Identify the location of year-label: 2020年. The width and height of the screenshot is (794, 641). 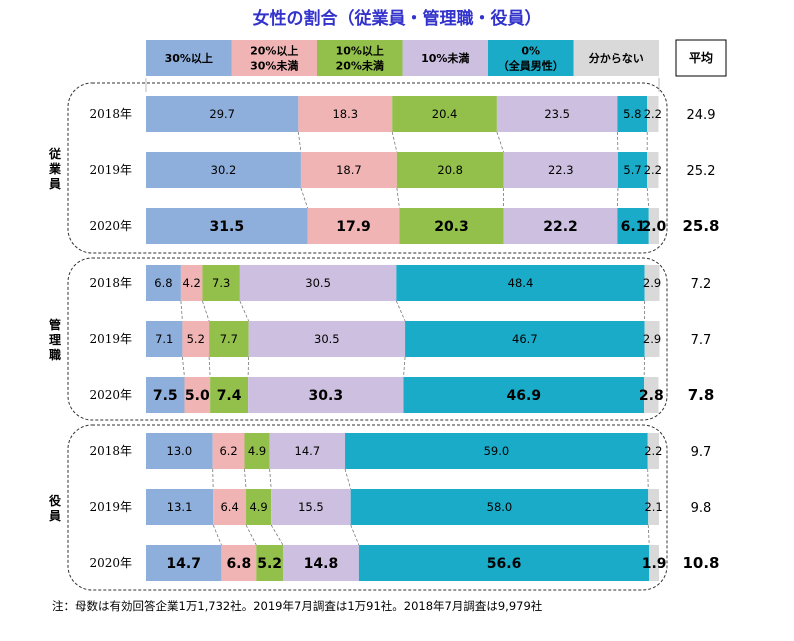
(110, 395).